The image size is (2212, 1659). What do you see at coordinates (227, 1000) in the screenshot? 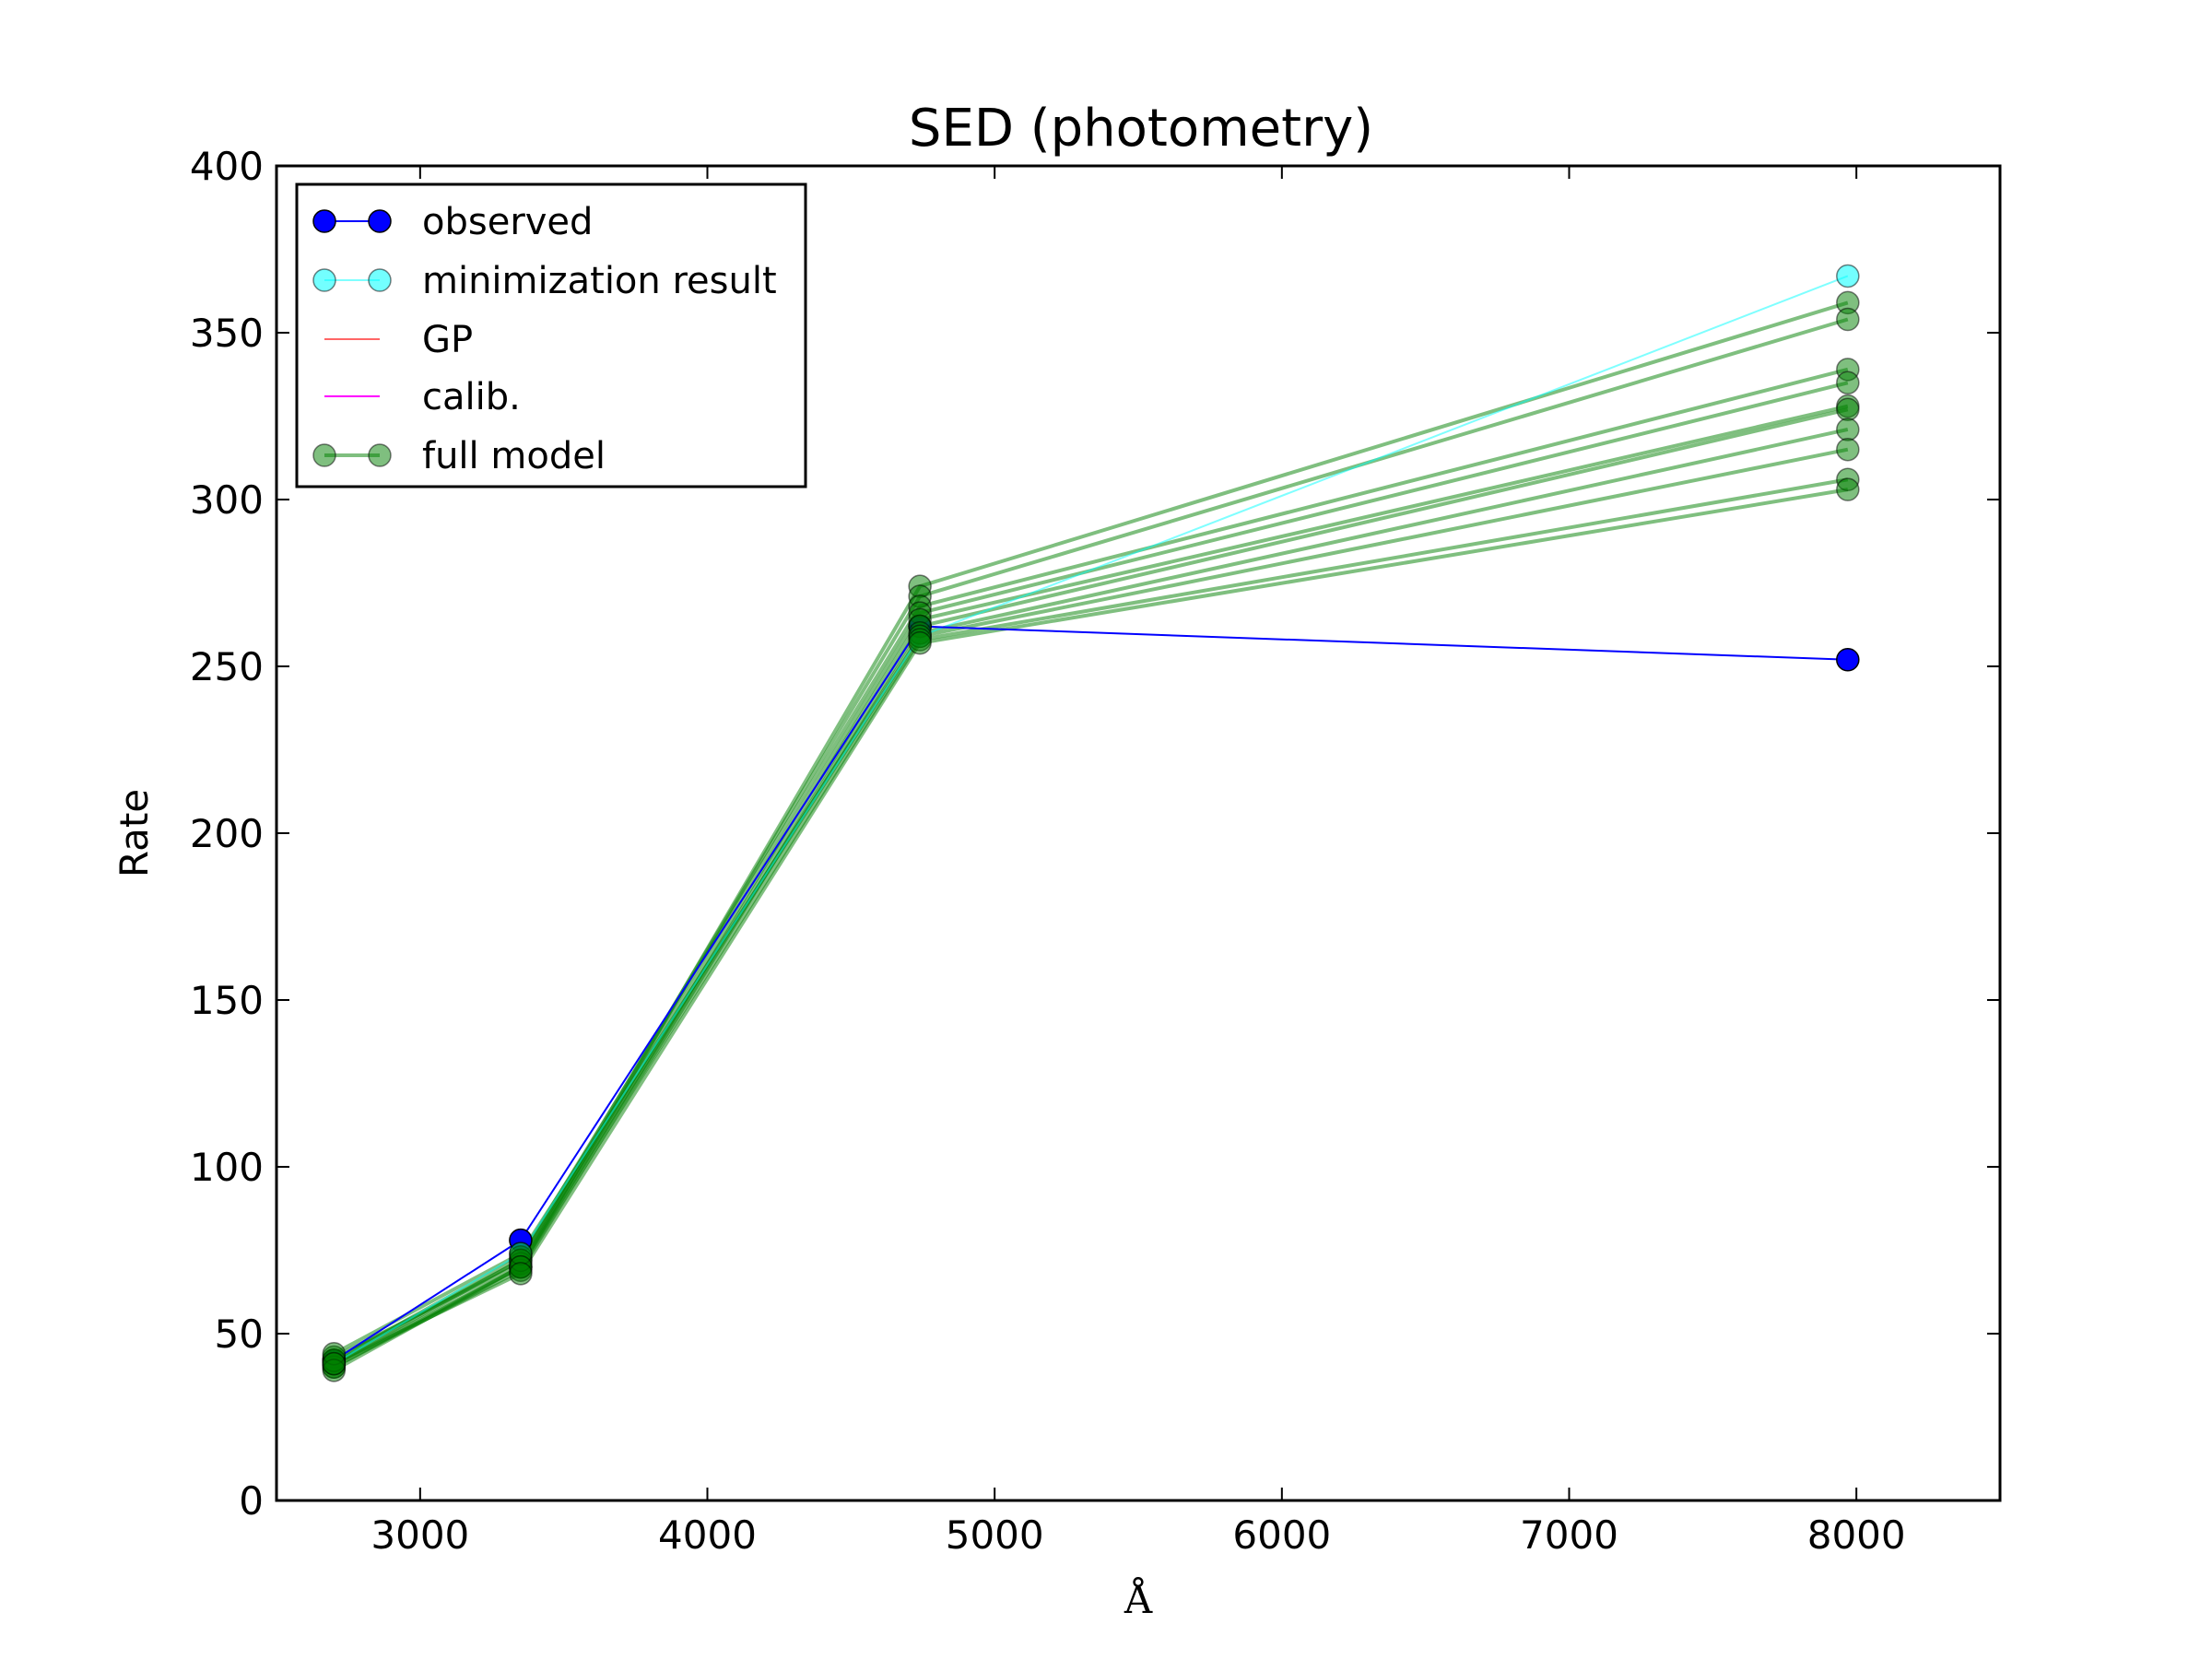
I see `y-tick-label: 150` at bounding box center [227, 1000].